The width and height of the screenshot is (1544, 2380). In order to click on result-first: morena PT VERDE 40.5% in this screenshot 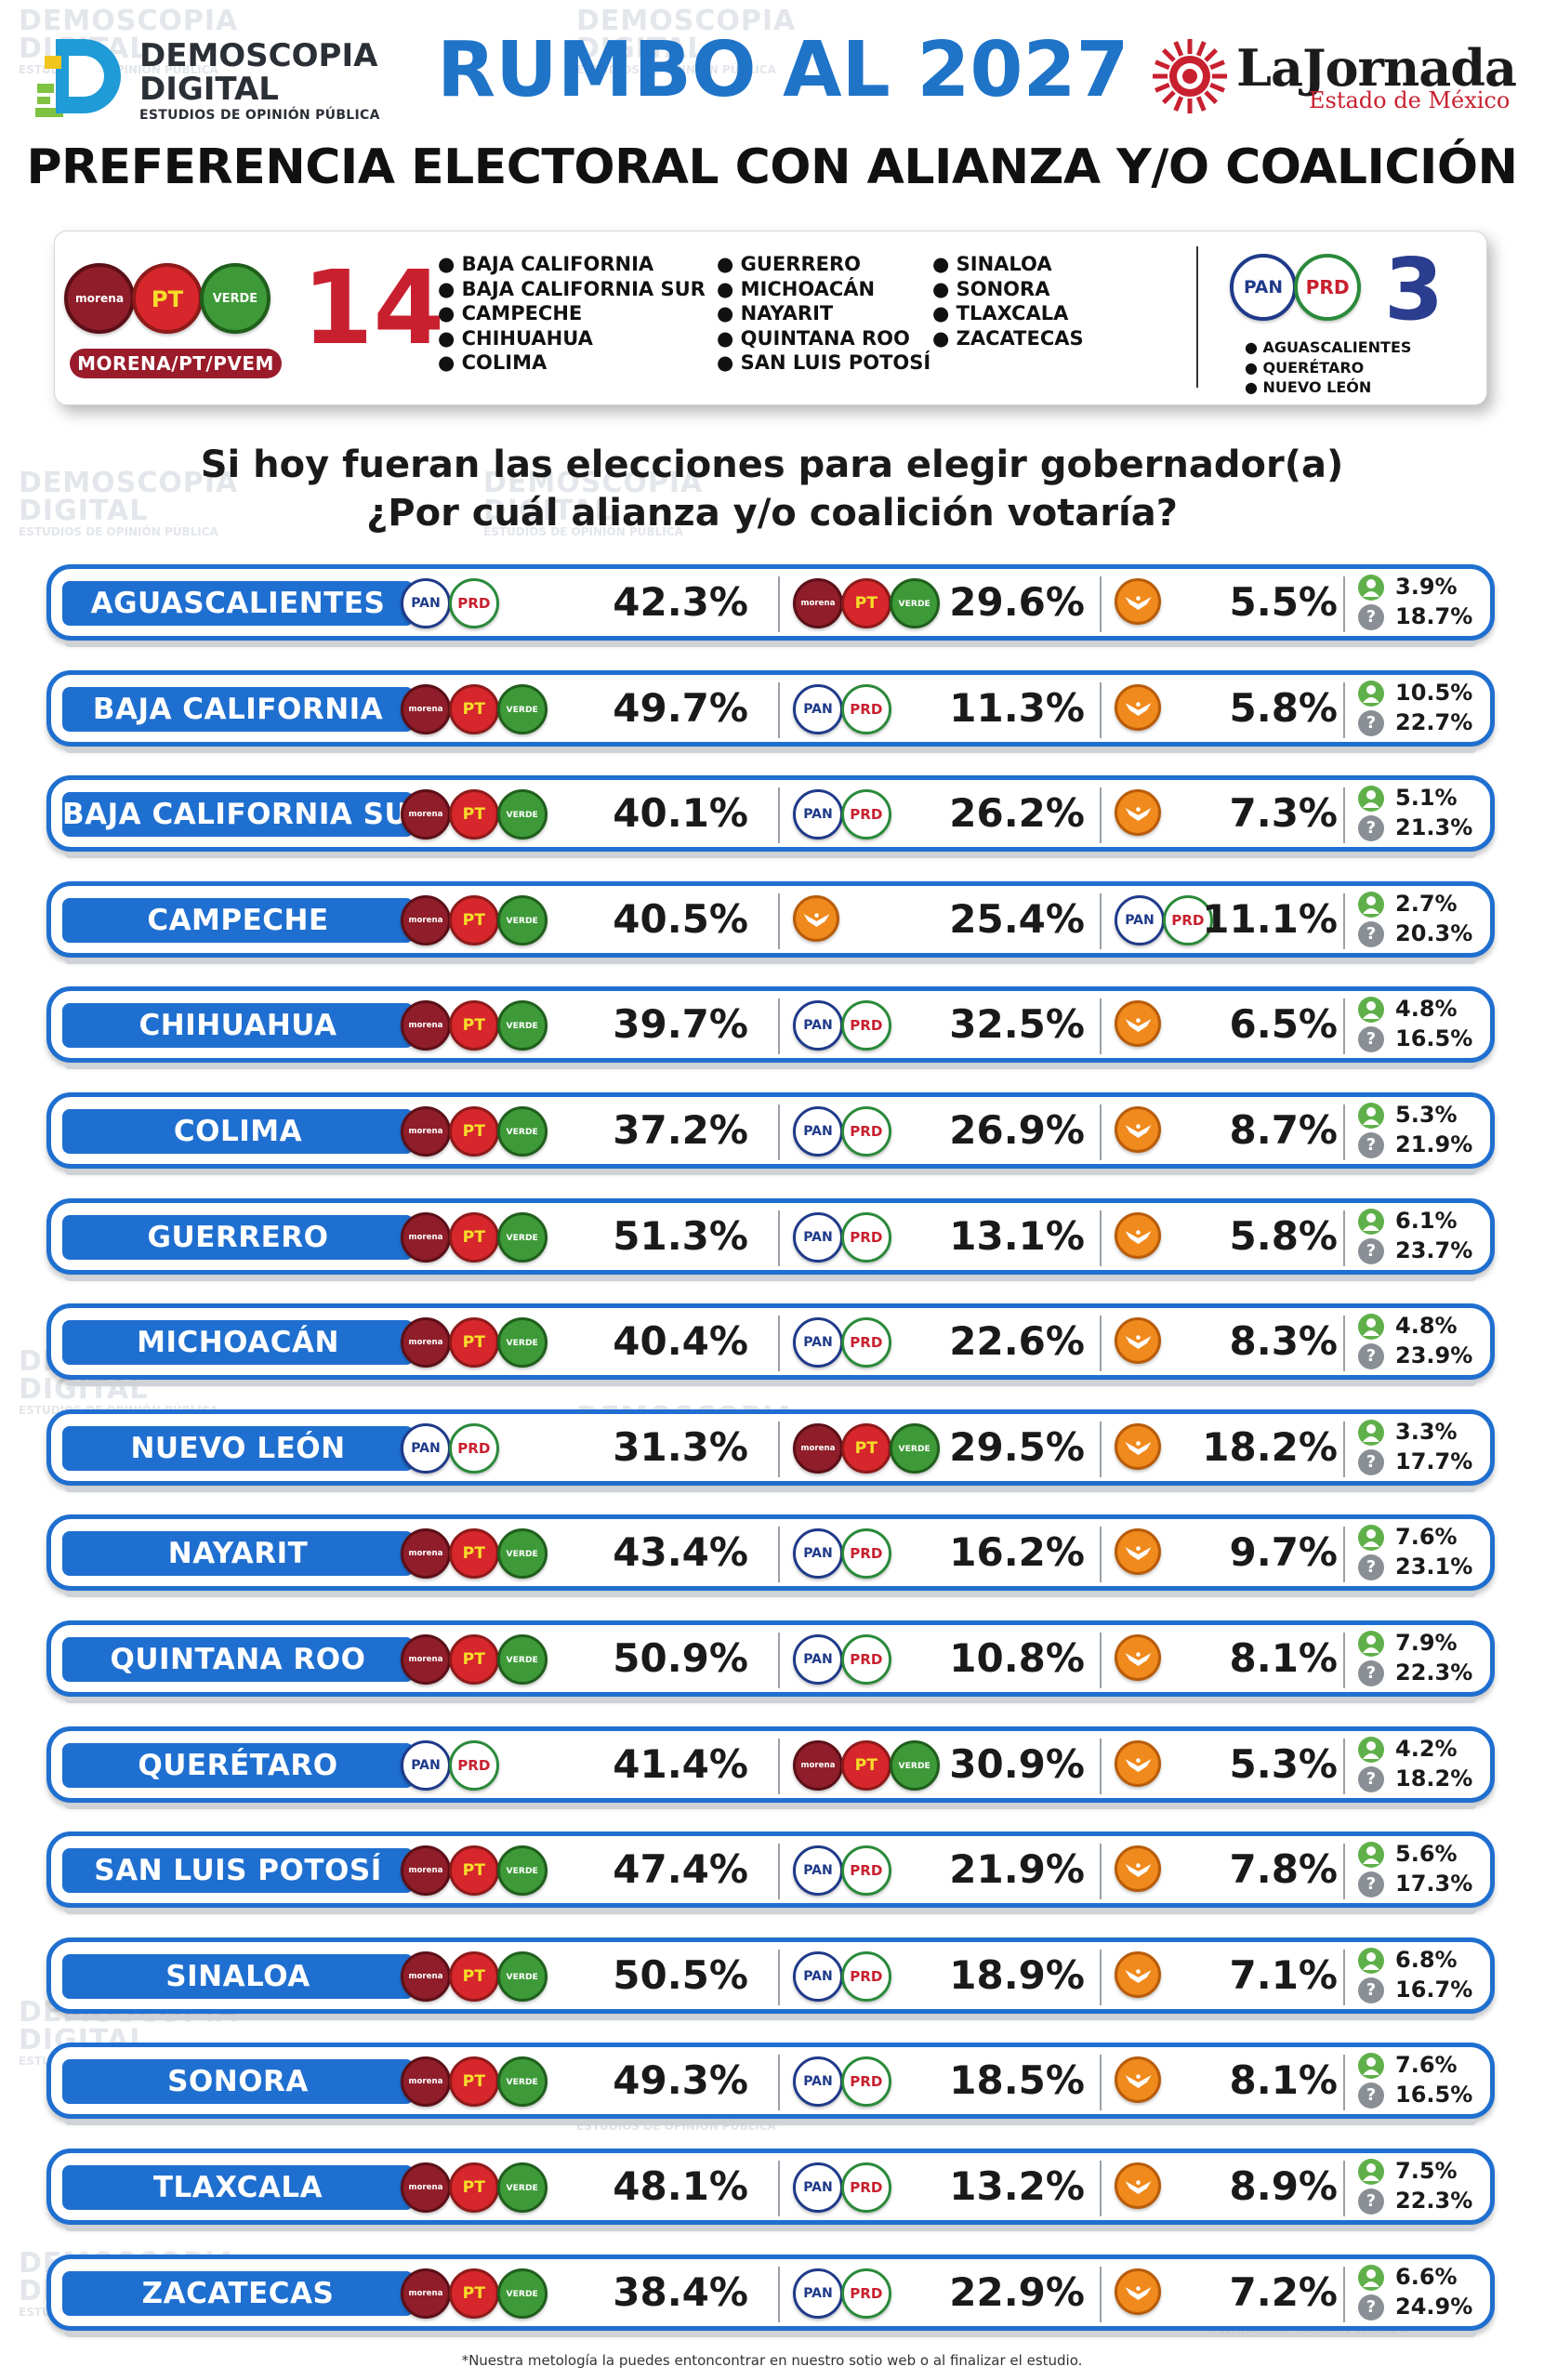, I will do `click(577, 919)`.